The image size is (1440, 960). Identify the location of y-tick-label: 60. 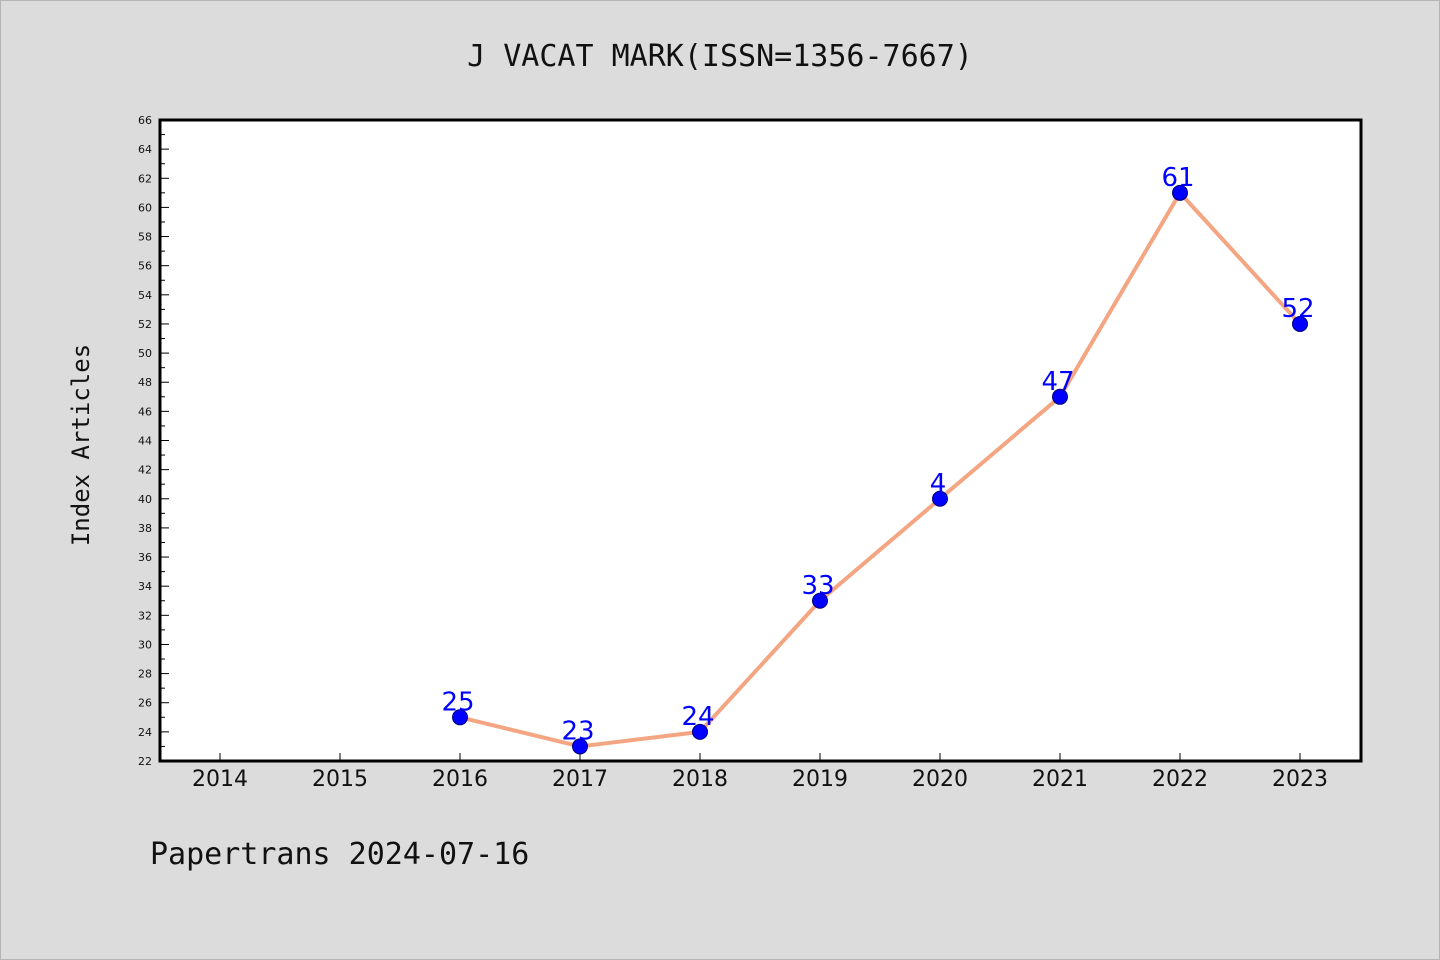
(145, 207).